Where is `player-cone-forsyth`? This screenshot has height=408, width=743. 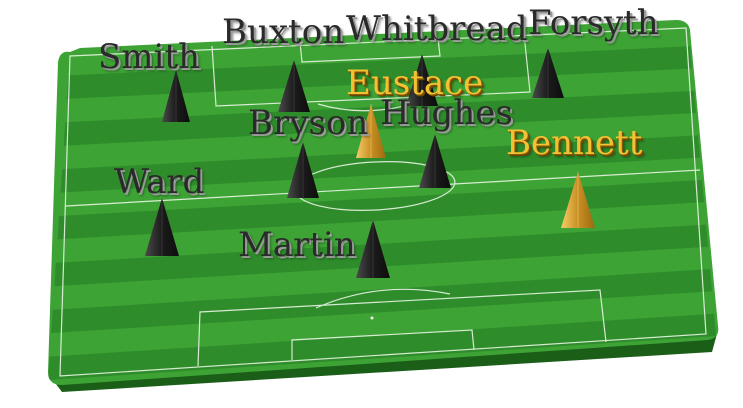
player-cone-forsyth is located at coordinates (548, 73).